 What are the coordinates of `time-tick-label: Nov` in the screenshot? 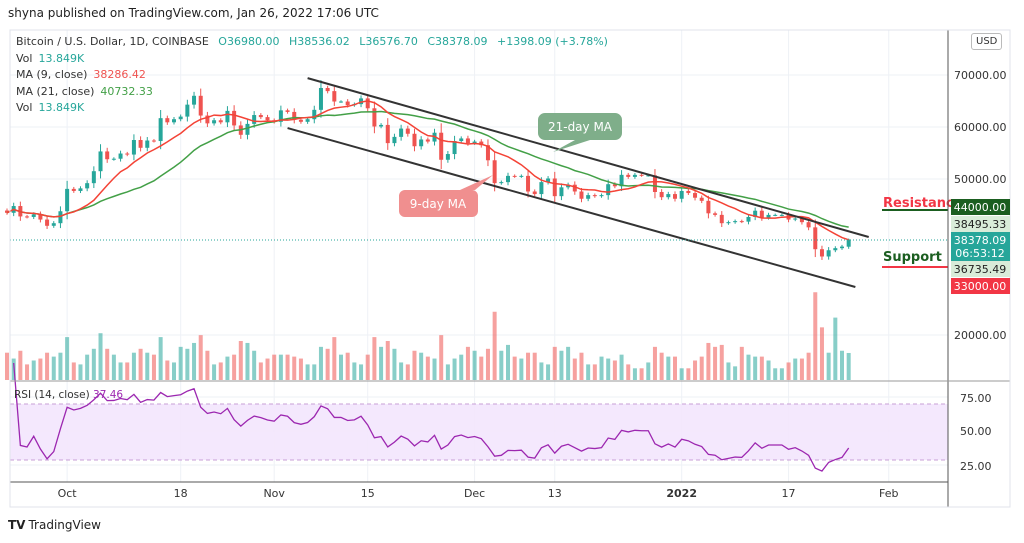 It's located at (274, 493).